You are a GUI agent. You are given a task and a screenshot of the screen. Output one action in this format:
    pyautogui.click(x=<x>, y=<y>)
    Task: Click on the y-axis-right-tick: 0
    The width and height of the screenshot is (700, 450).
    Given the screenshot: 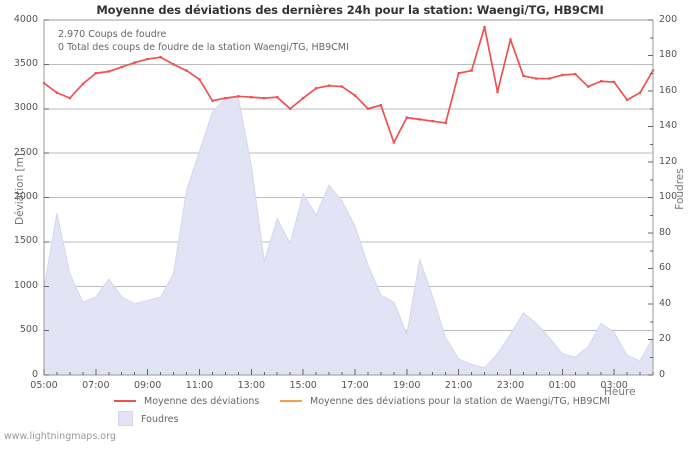 What is the action you would take?
    pyautogui.click(x=662, y=374)
    